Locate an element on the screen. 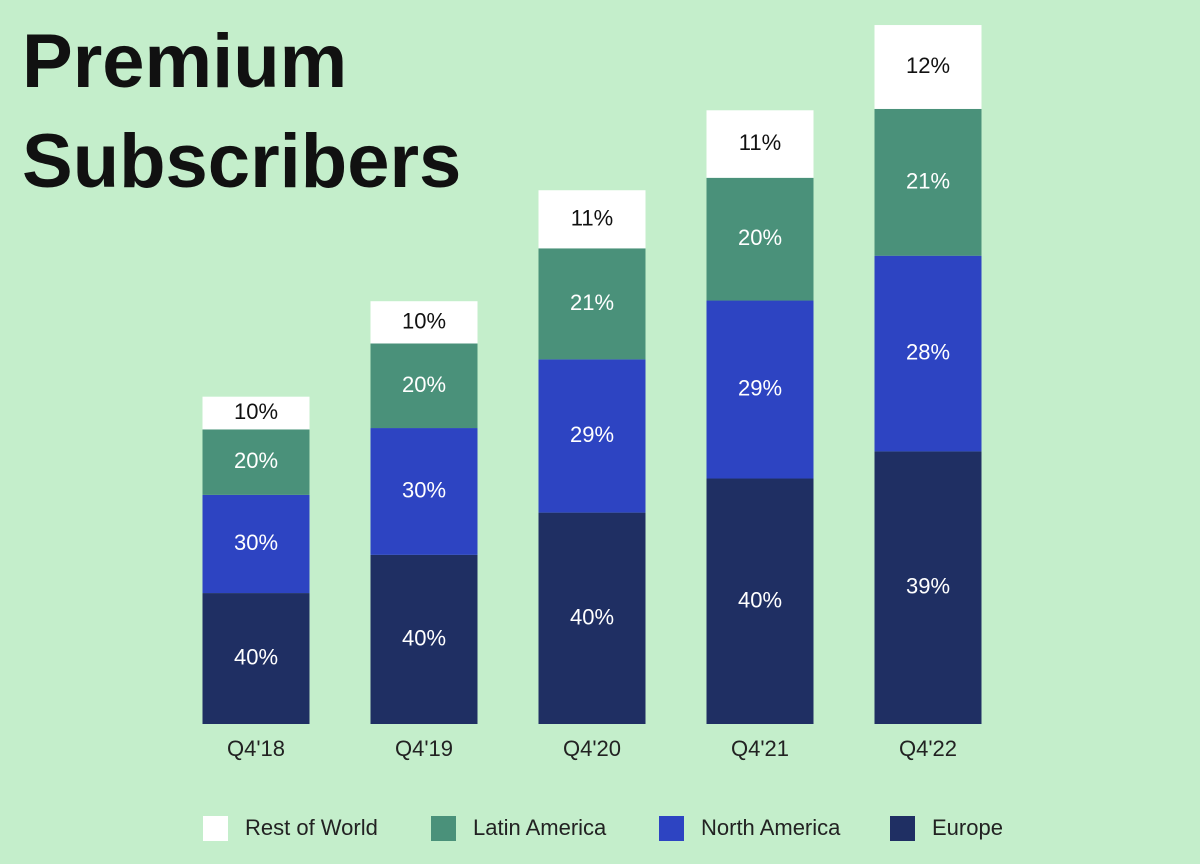  x-tick-label: Q4'22 is located at coordinates (928, 748).